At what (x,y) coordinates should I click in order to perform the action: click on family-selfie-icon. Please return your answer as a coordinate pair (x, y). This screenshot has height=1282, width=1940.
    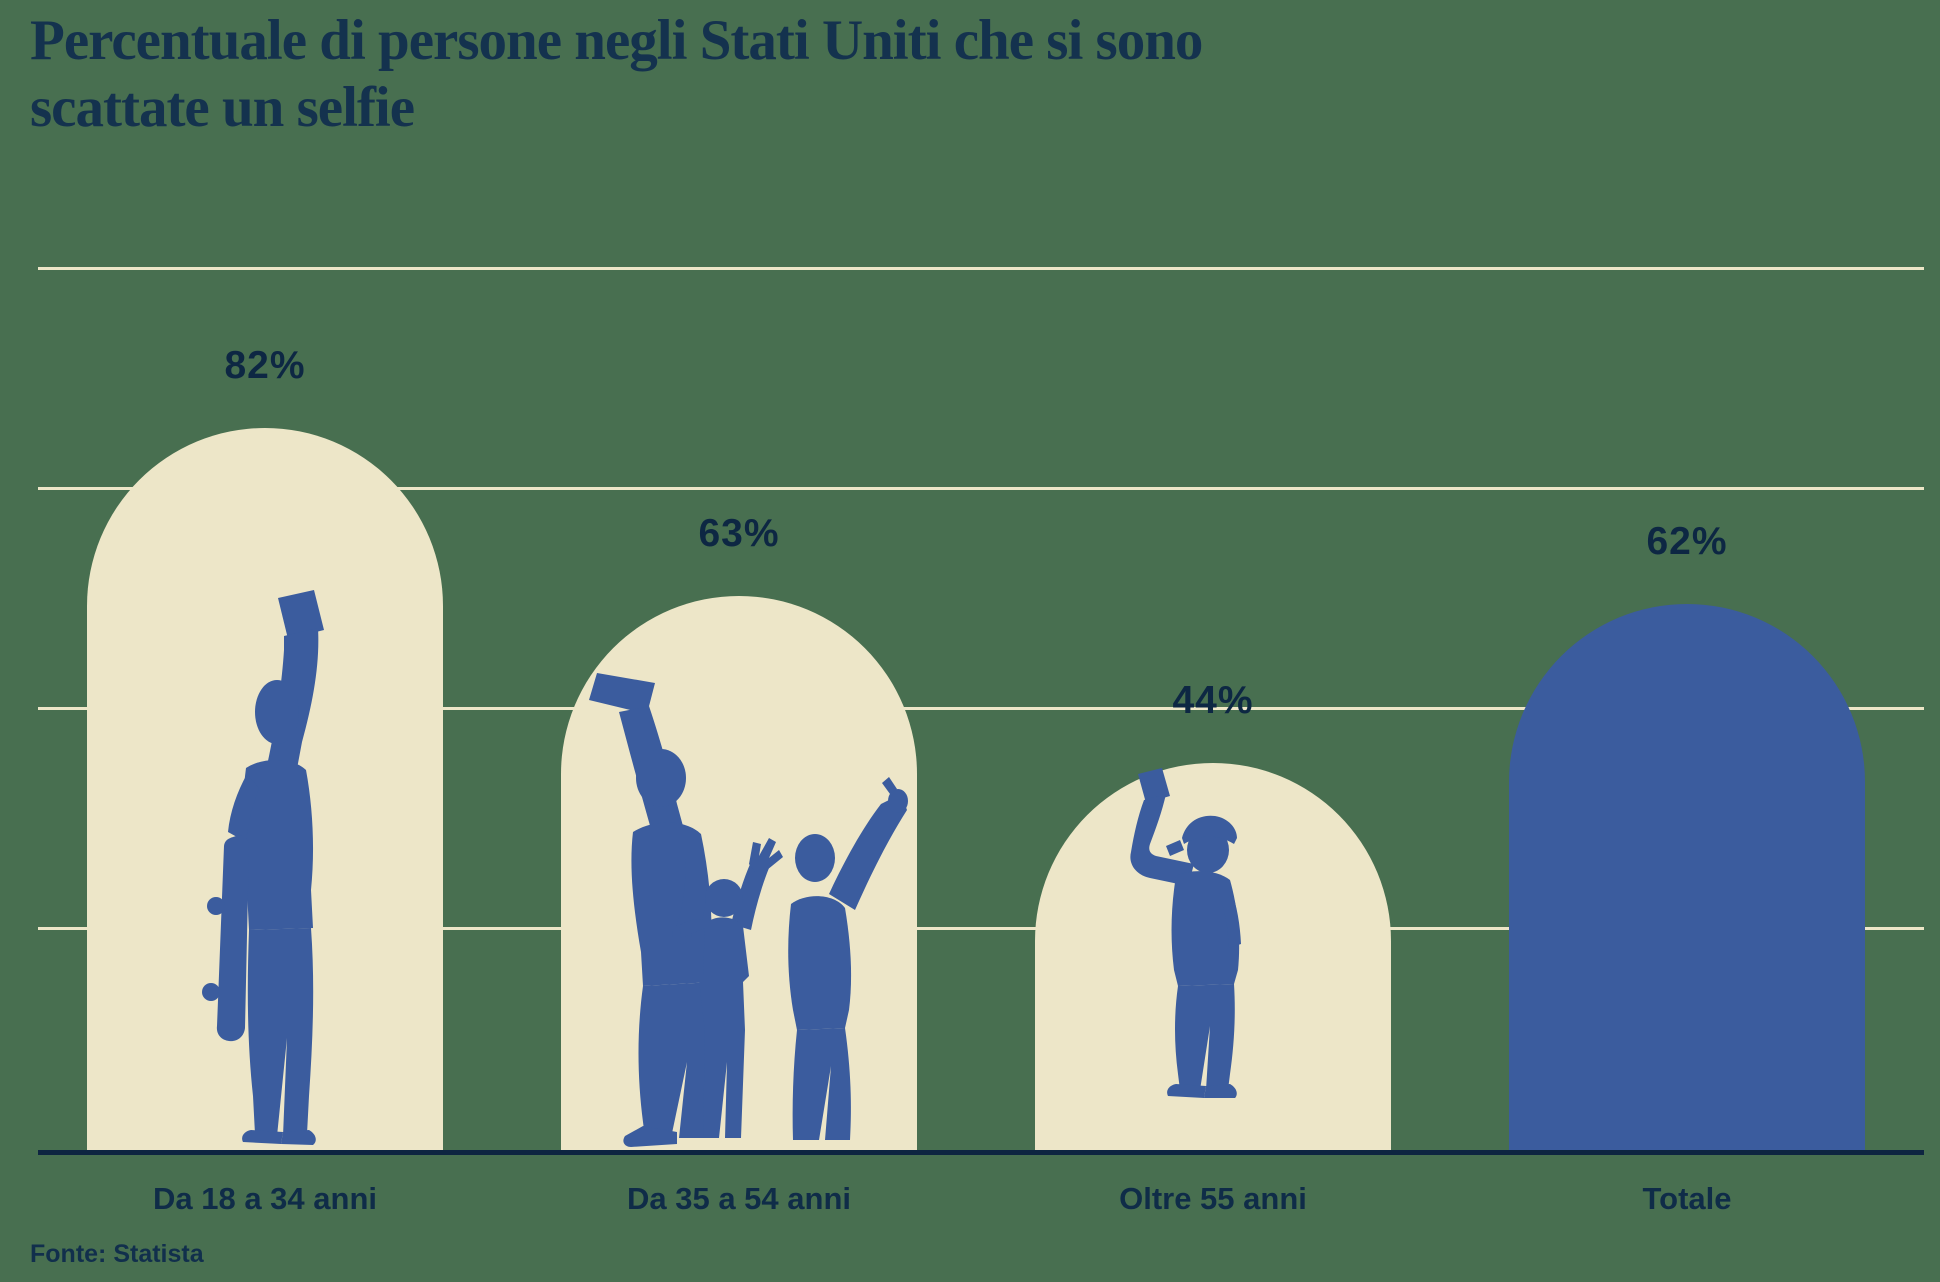
    Looking at the image, I should click on (748, 910).